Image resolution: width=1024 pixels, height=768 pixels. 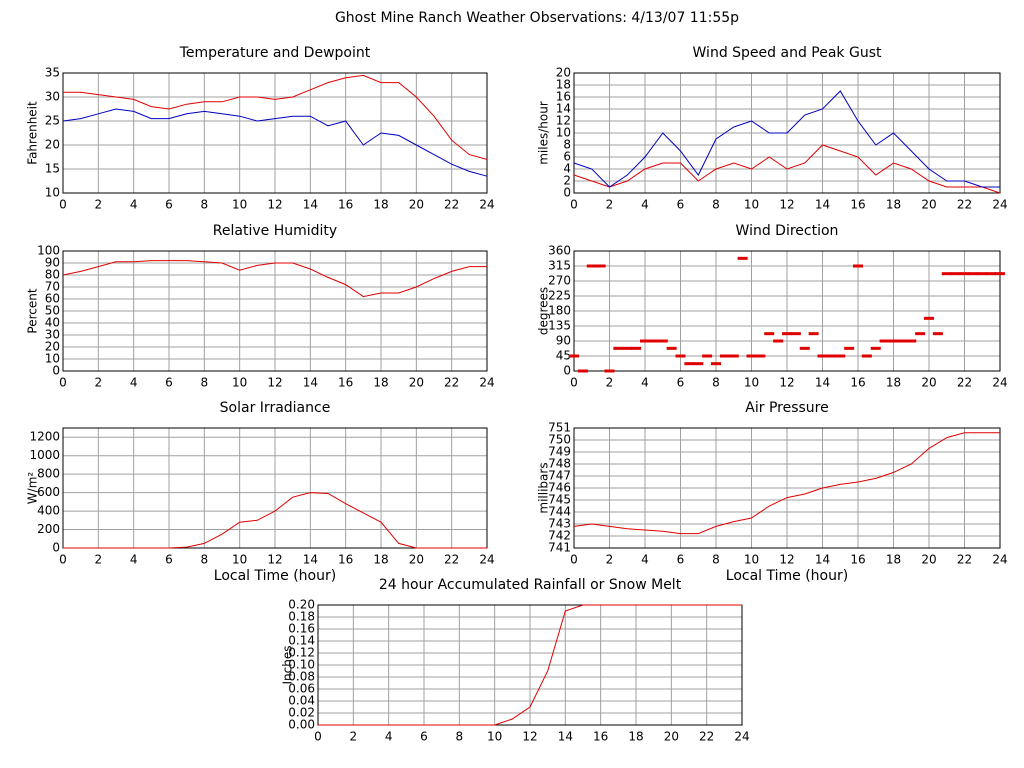 What do you see at coordinates (787, 53) in the screenshot?
I see `chart-title: Wind Speed and Peak Gust` at bounding box center [787, 53].